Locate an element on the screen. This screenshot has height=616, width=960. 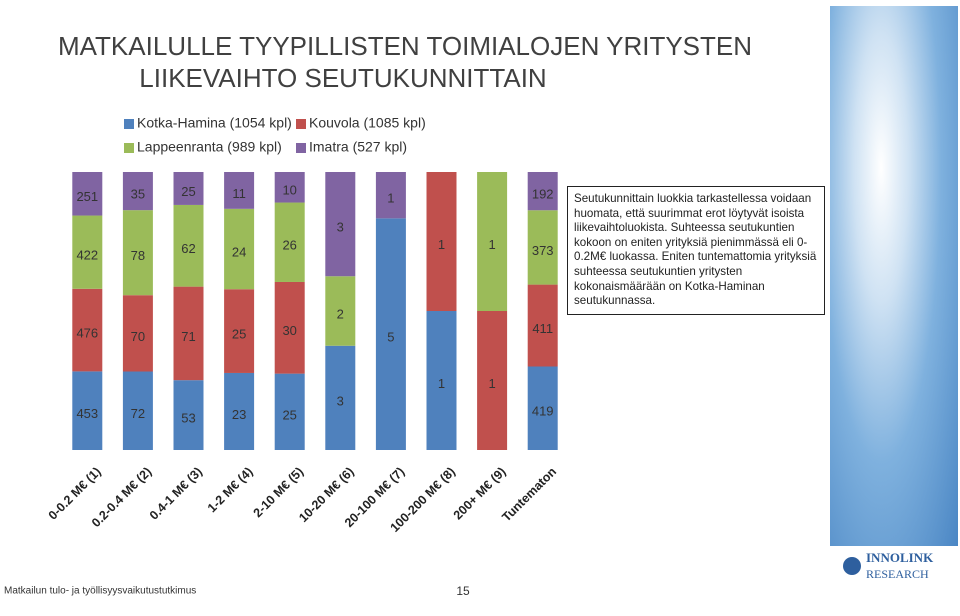
data-label: 11 is located at coordinates (239, 193).